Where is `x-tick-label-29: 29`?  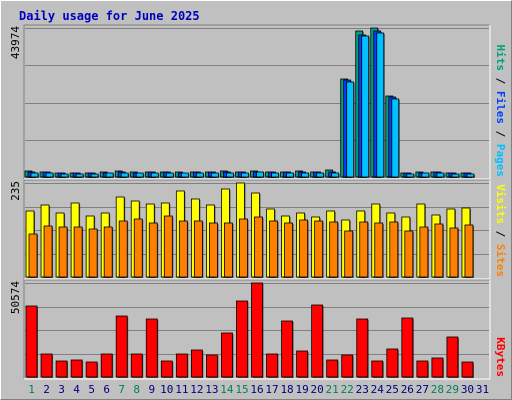 x-tick-label-29: 29 is located at coordinates (452, 389).